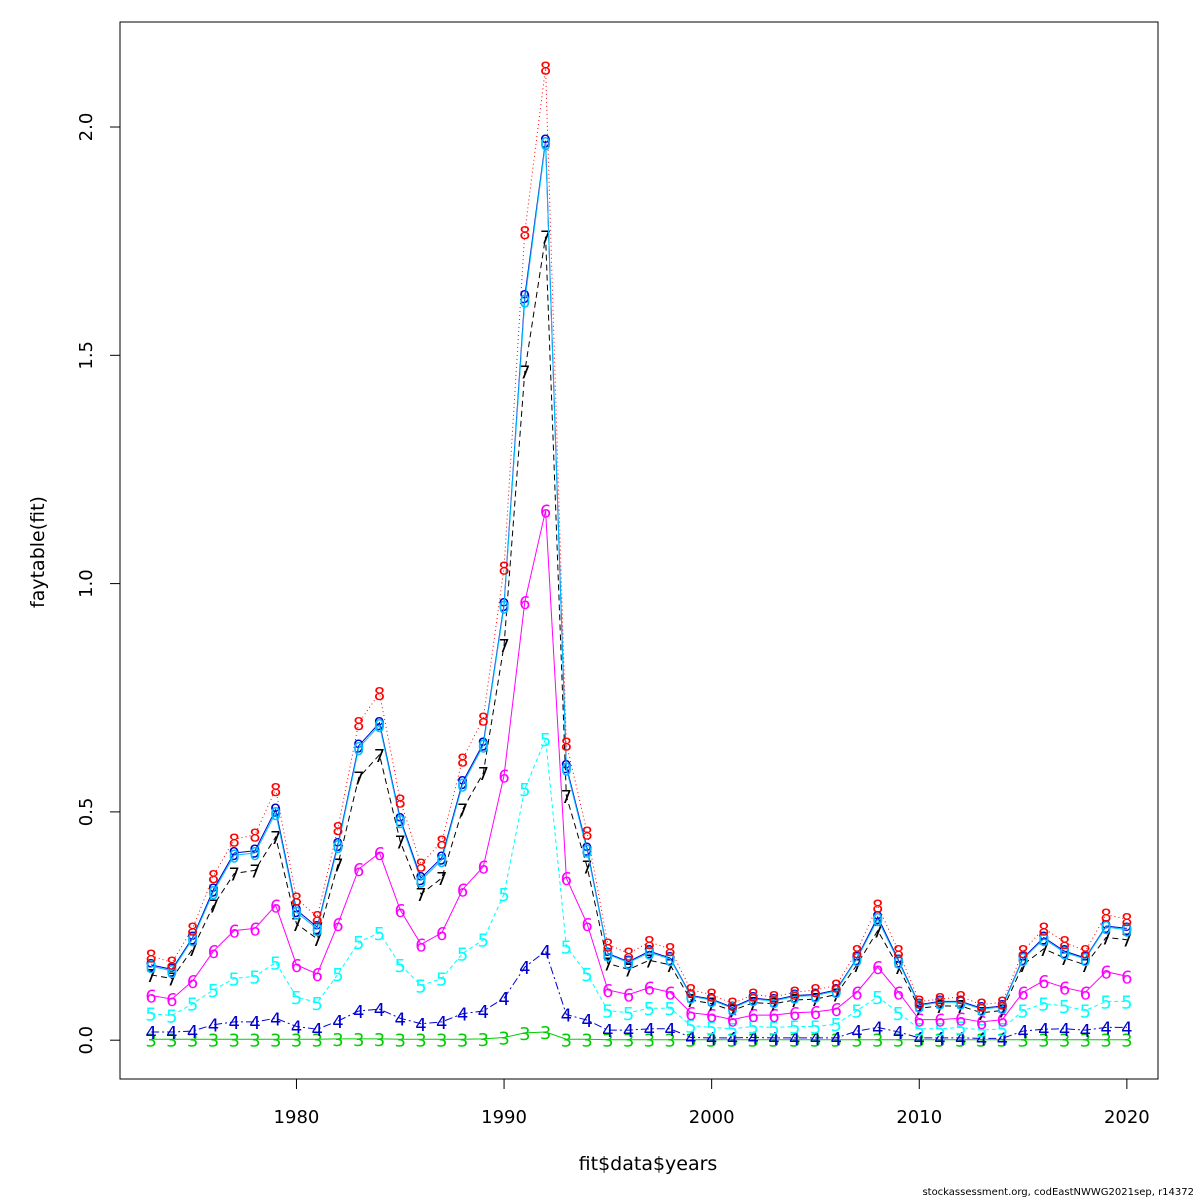 This screenshot has width=1200, height=1200. What do you see at coordinates (86, 1040) in the screenshot?
I see `y-tick-label: 0.0` at bounding box center [86, 1040].